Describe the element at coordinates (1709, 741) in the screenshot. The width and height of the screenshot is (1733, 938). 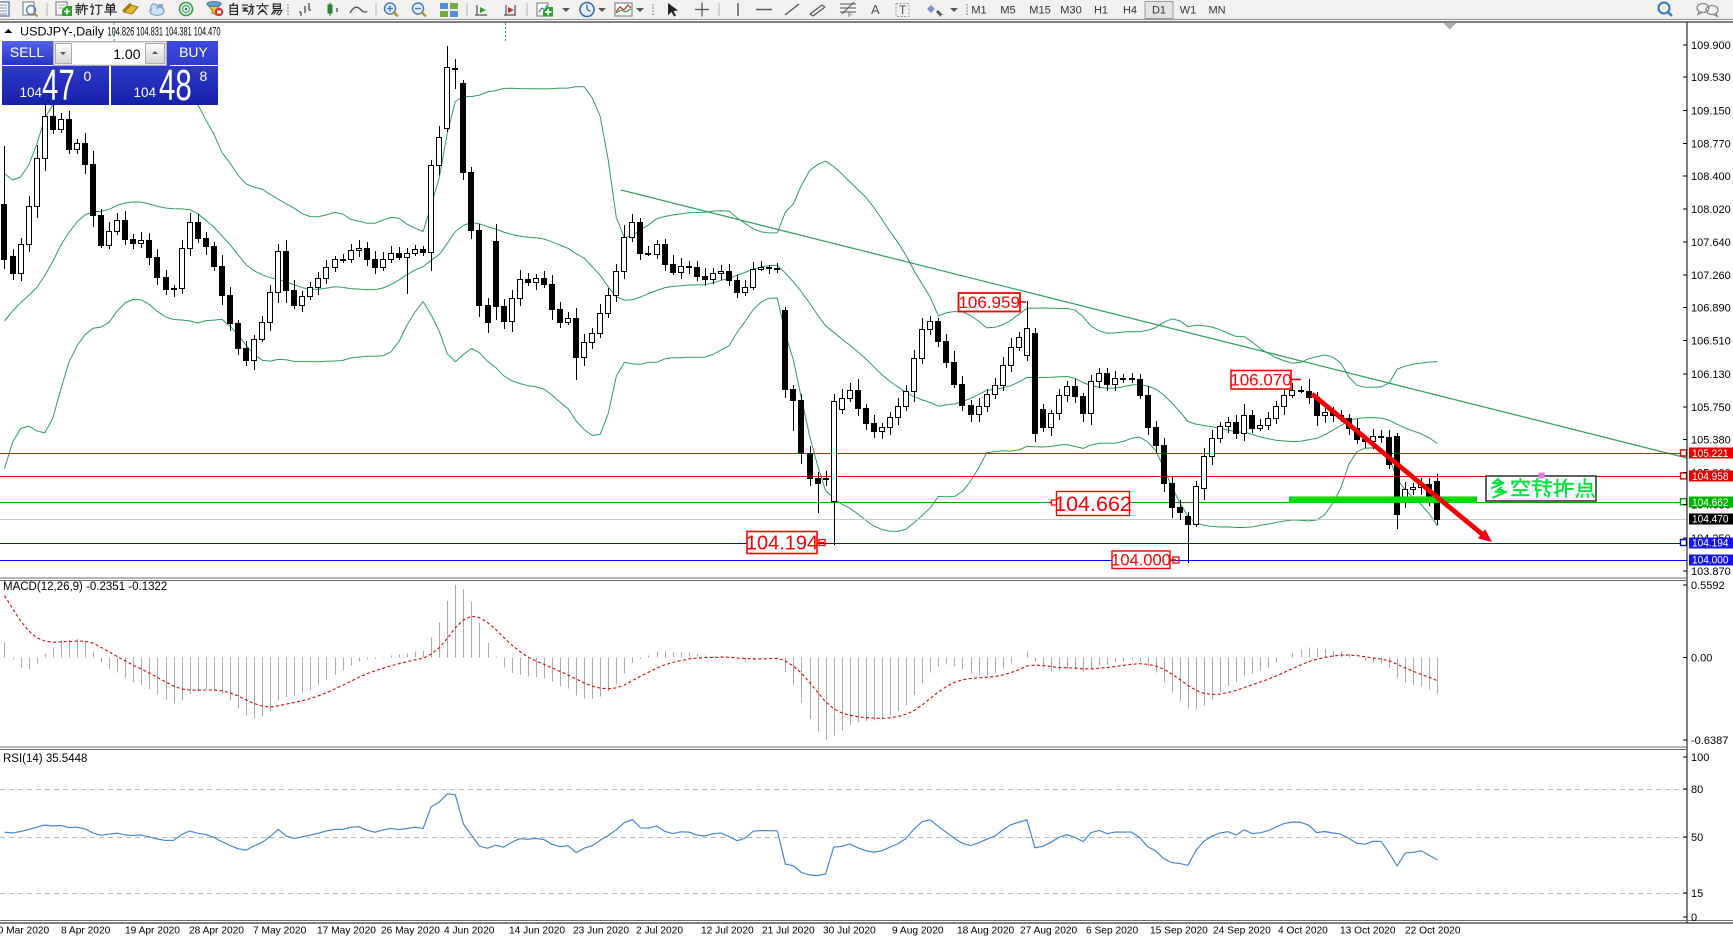
I see `svg-text: -0.6387` at that location.